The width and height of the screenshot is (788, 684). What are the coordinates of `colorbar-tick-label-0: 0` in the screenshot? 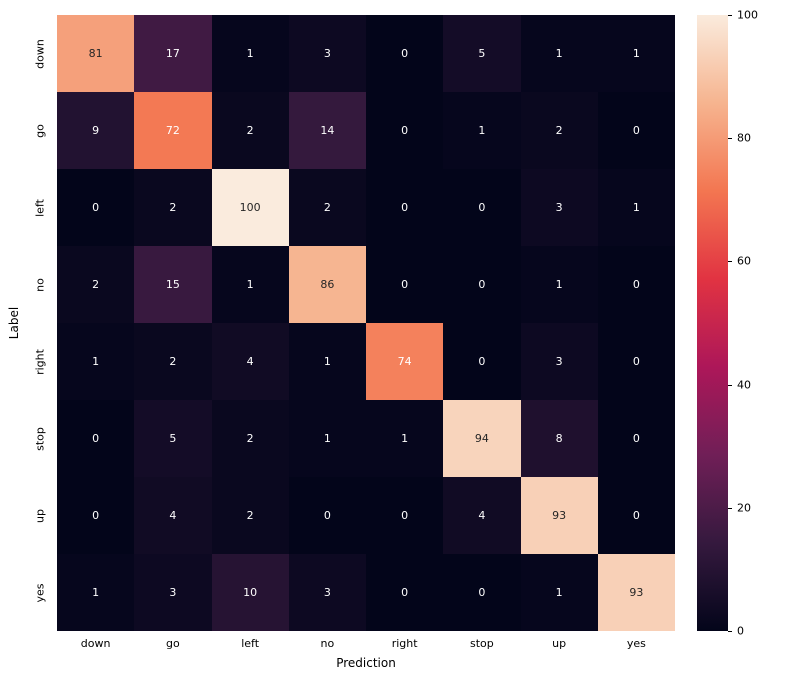 It's located at (740, 631).